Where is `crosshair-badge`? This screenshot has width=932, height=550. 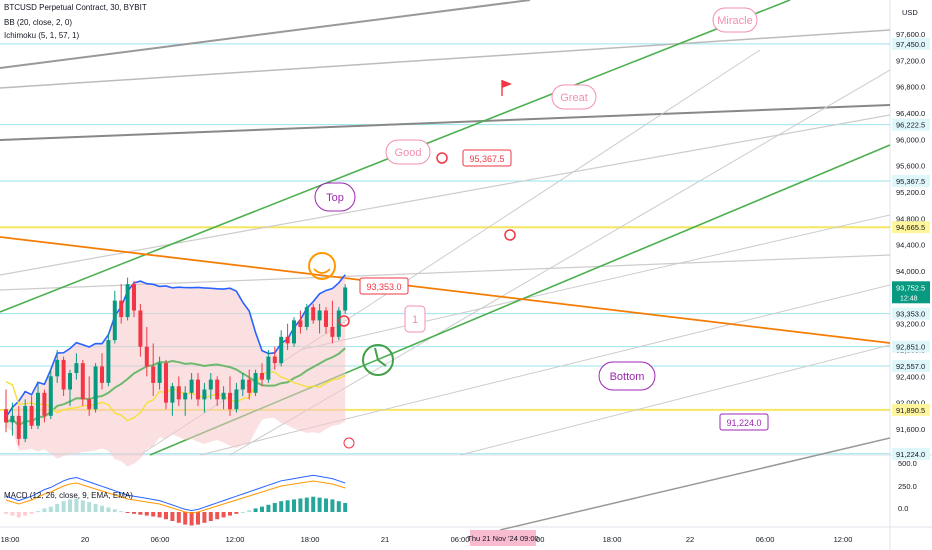
crosshair-badge is located at coordinates (503, 538).